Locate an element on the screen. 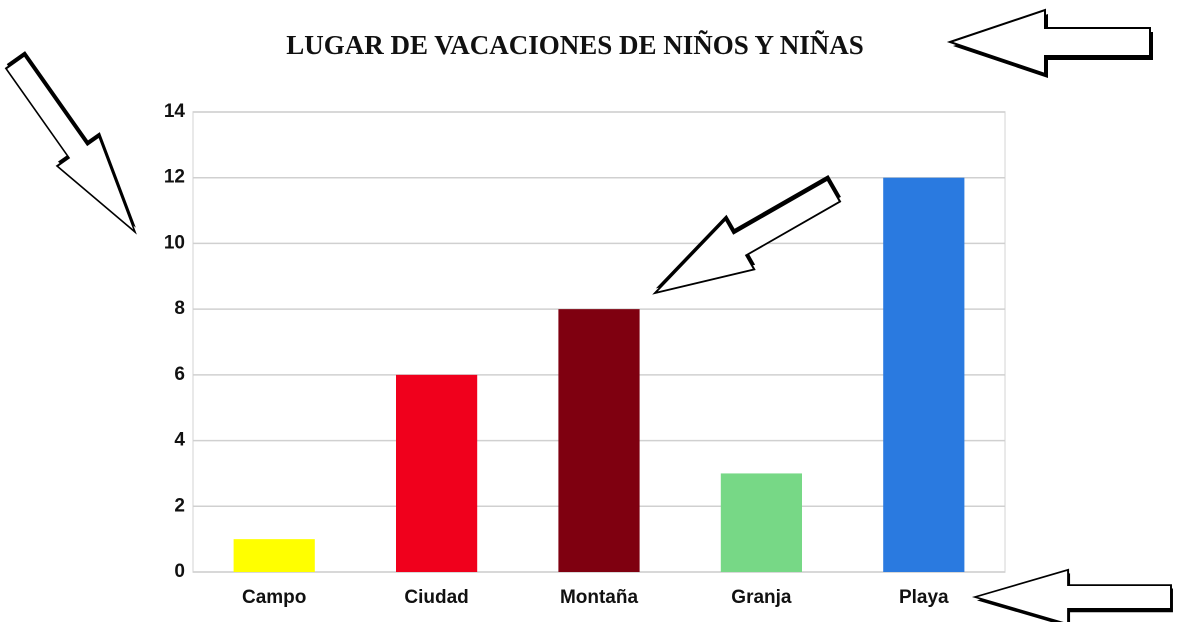 This screenshot has height=622, width=1179. y-tick-label: 10 is located at coordinates (174, 242).